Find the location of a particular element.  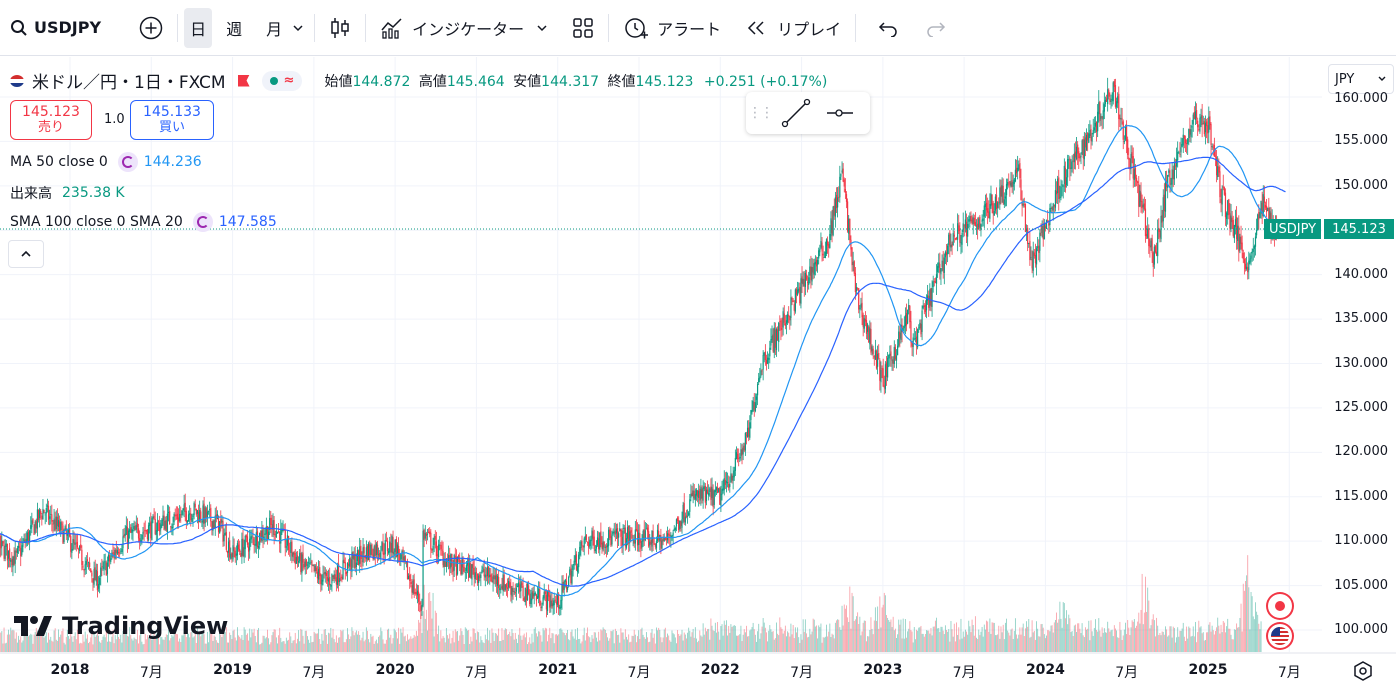

economic-event-button is located at coordinates (1280, 636).